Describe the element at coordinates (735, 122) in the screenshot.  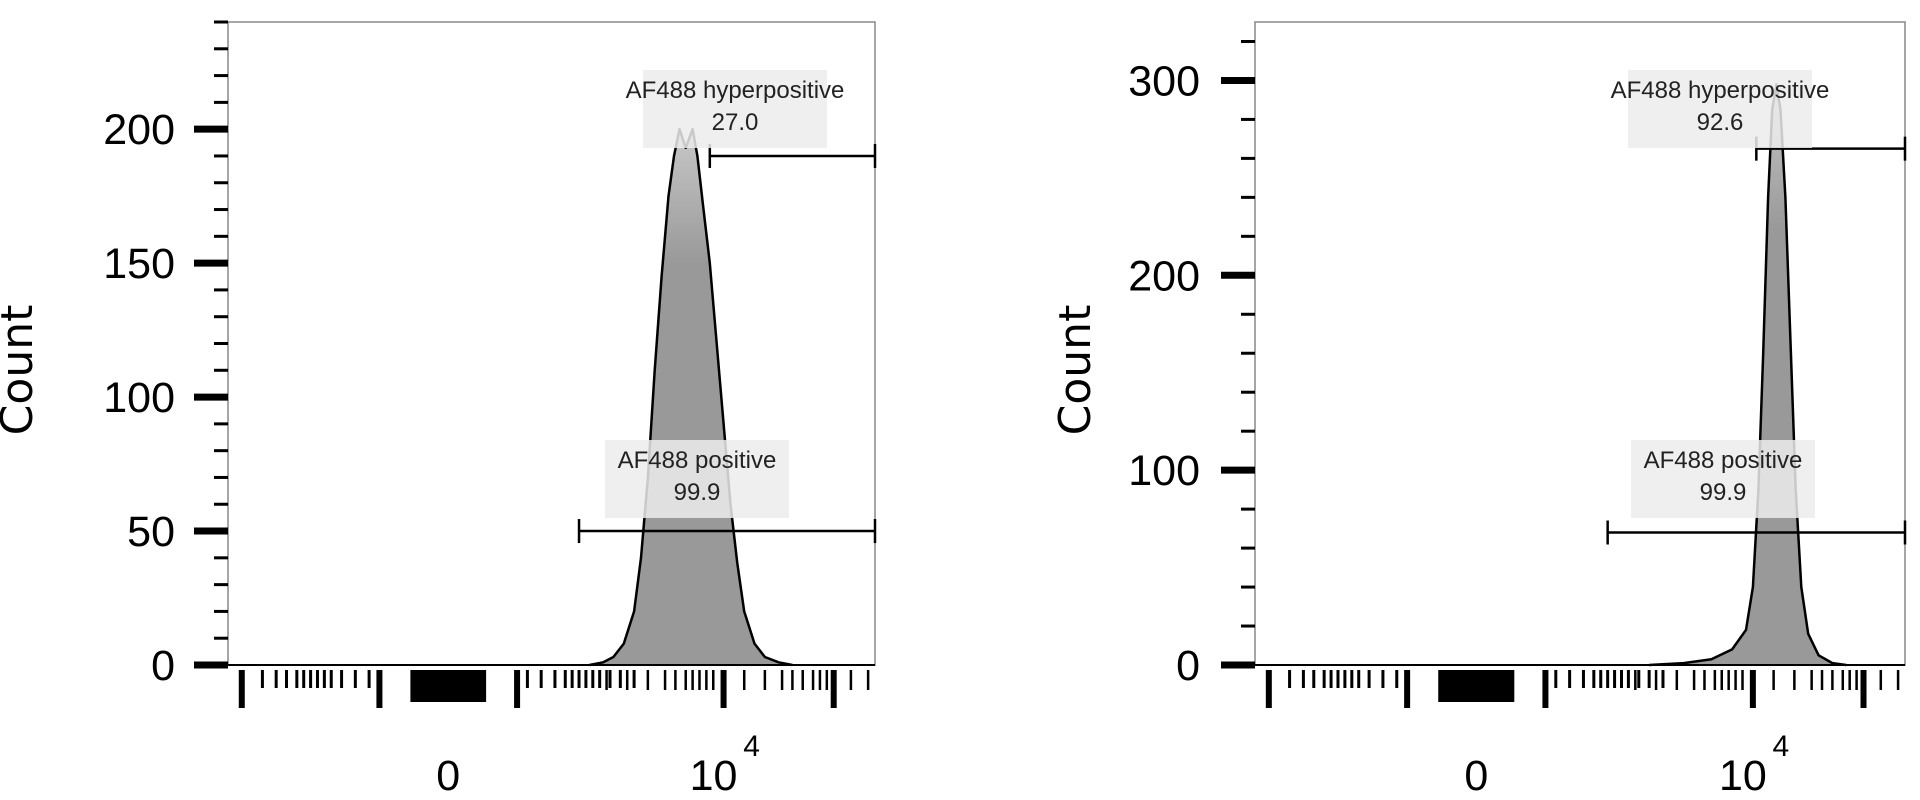
I see `gate-value: 27.0` at that location.